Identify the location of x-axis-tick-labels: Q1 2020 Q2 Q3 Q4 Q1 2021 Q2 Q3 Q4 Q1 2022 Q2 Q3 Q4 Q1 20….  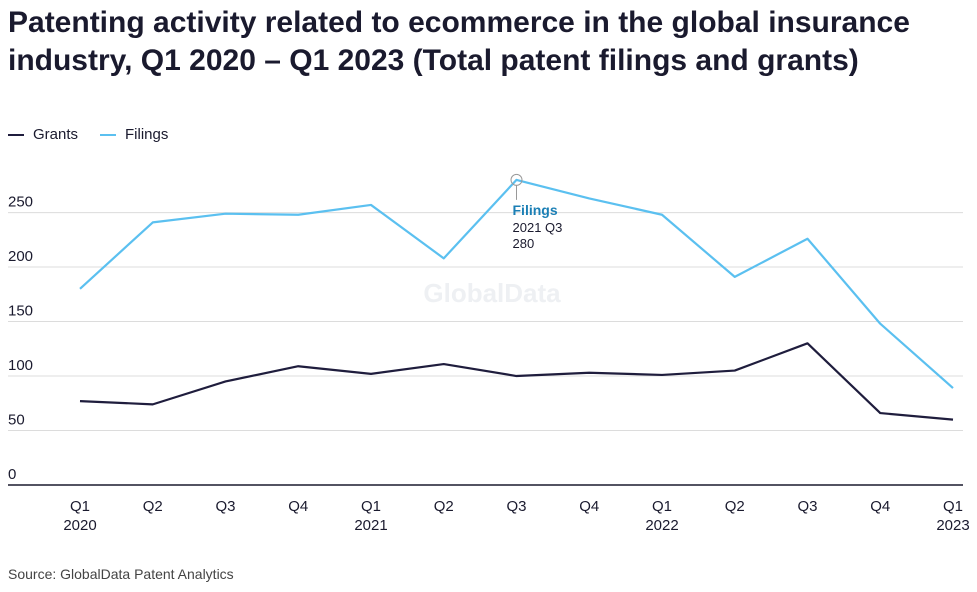
(516, 516).